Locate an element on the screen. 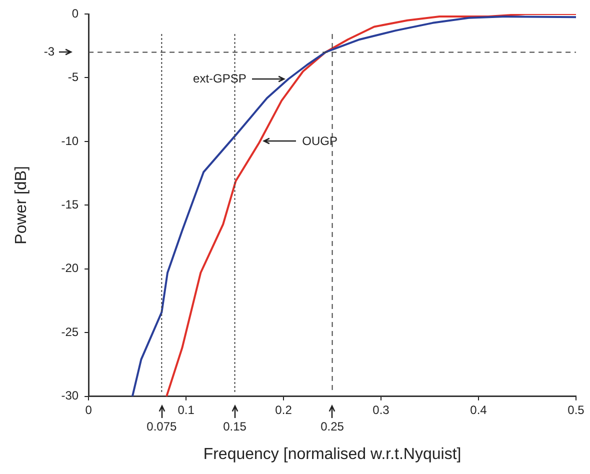 The height and width of the screenshot is (474, 590). y-tick-label: 0 is located at coordinates (75, 13).